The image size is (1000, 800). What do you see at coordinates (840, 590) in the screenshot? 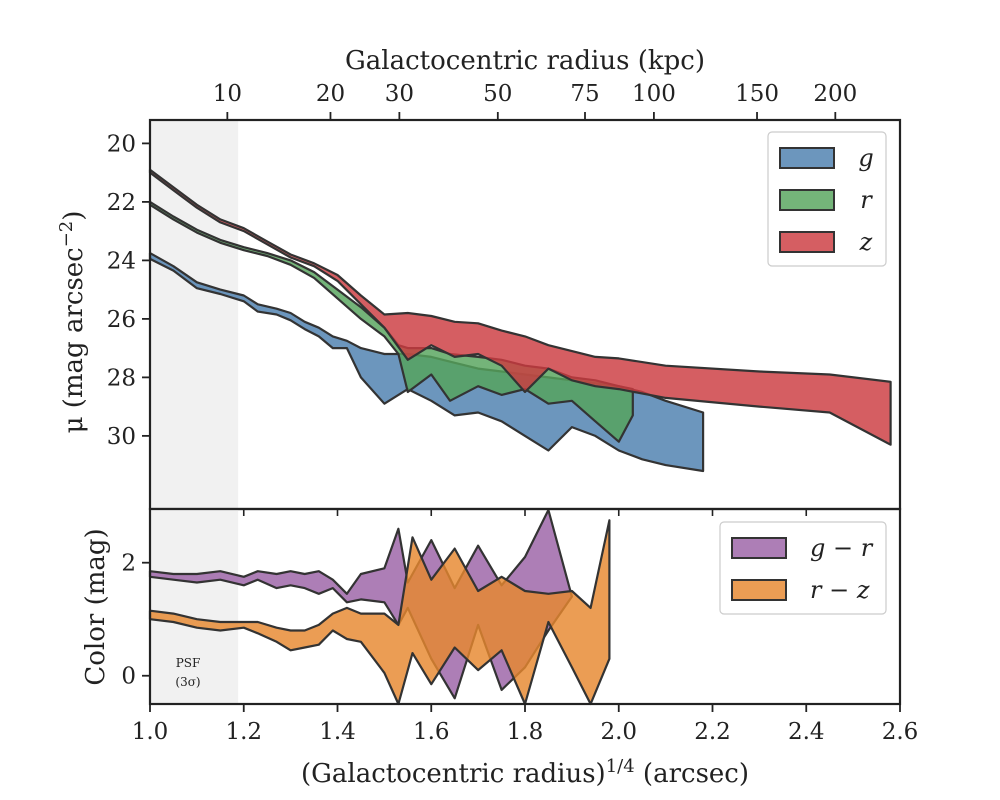
I see `legend-label-r-minus-z: r − z` at bounding box center [840, 590].